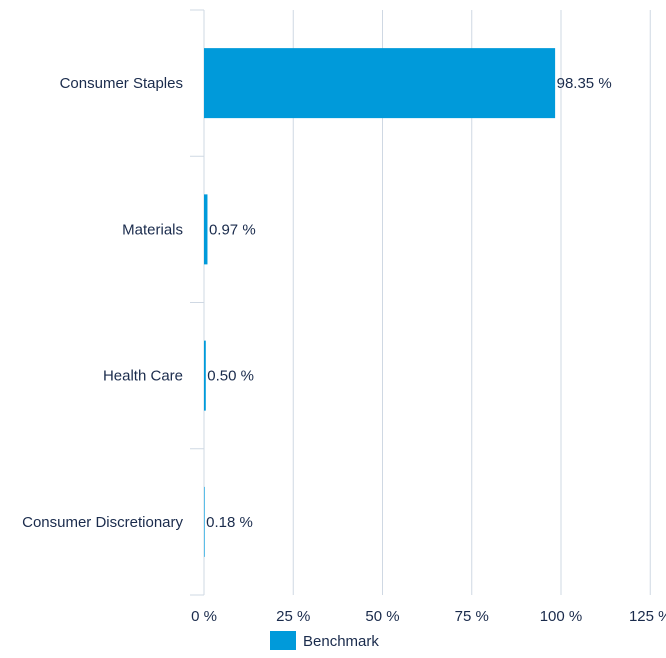 The height and width of the screenshot is (658, 666). I want to click on category-label: Consumer Discretionary, so click(102, 522).